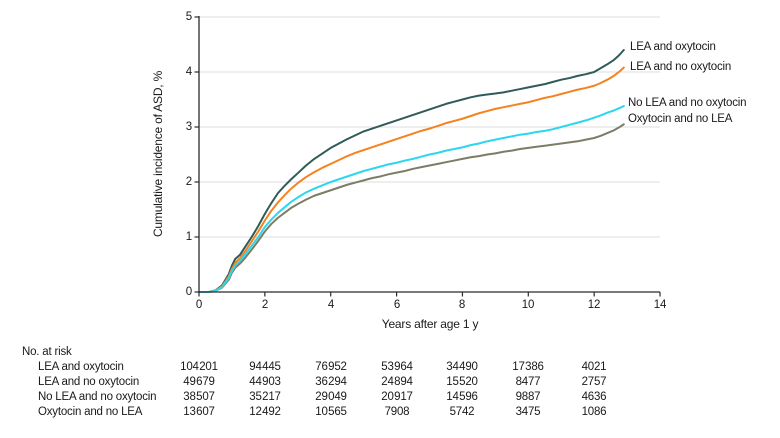 The width and height of the screenshot is (780, 438). Describe the element at coordinates (430, 324) in the screenshot. I see `x-axis-title: Years after age 1 y` at that location.